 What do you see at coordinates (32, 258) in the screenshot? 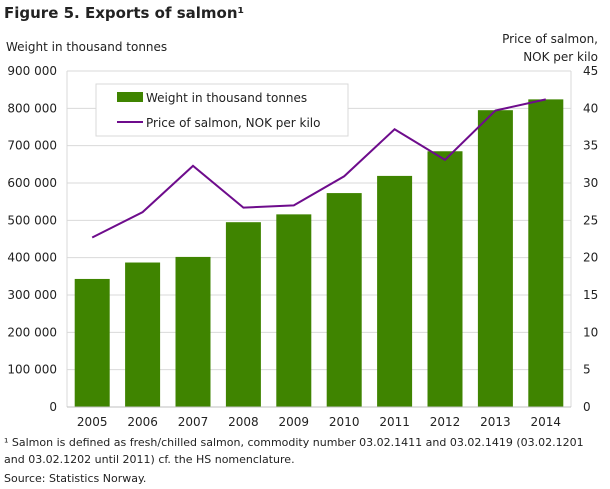
I see `y-tick-label: 400 000` at bounding box center [32, 258].